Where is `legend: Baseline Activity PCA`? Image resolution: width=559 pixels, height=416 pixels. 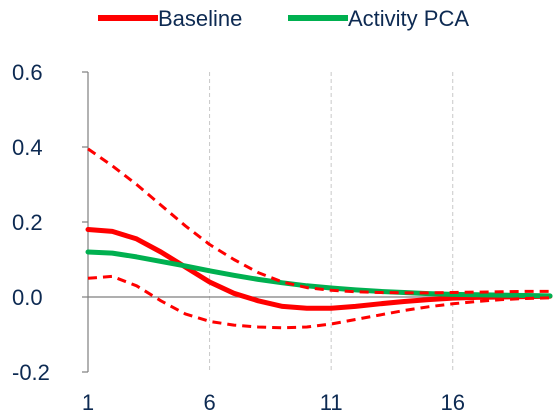 legend: Baseline Activity PCA is located at coordinates (283, 18).